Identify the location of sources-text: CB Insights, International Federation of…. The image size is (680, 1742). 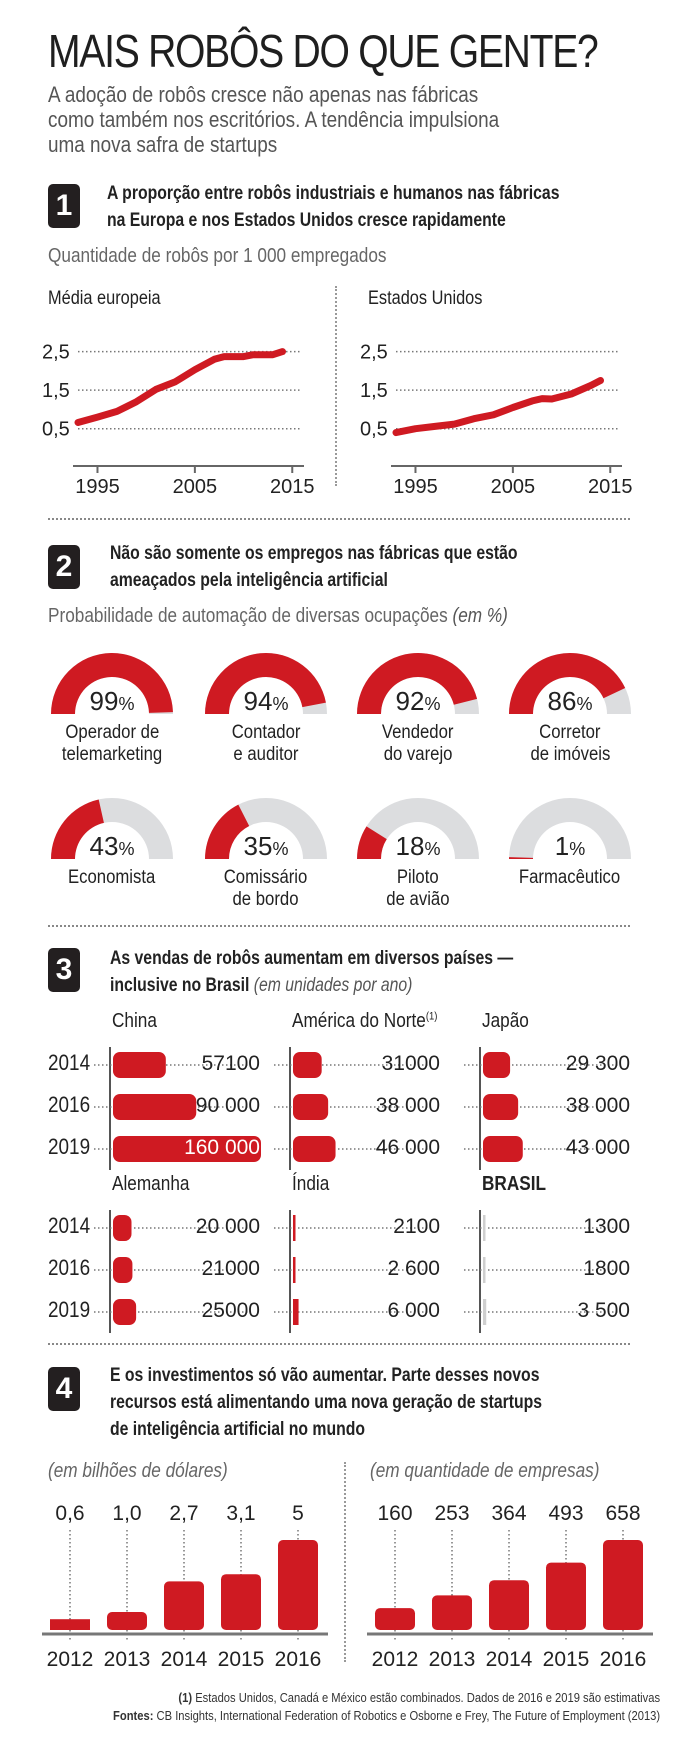
(408, 1715).